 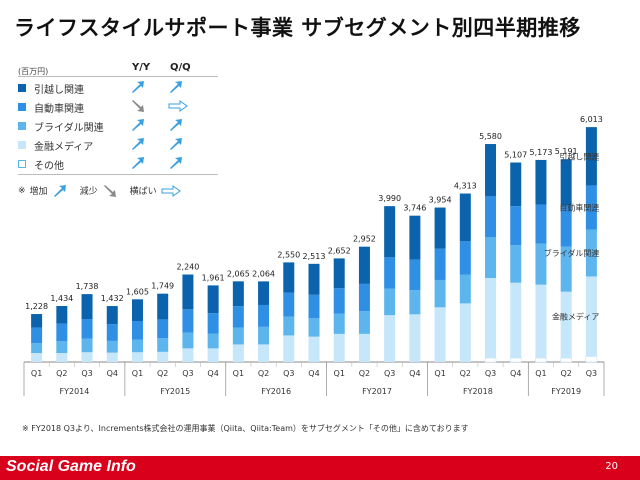 What do you see at coordinates (71, 466) in the screenshot?
I see `brand-logo: Social Game Info` at bounding box center [71, 466].